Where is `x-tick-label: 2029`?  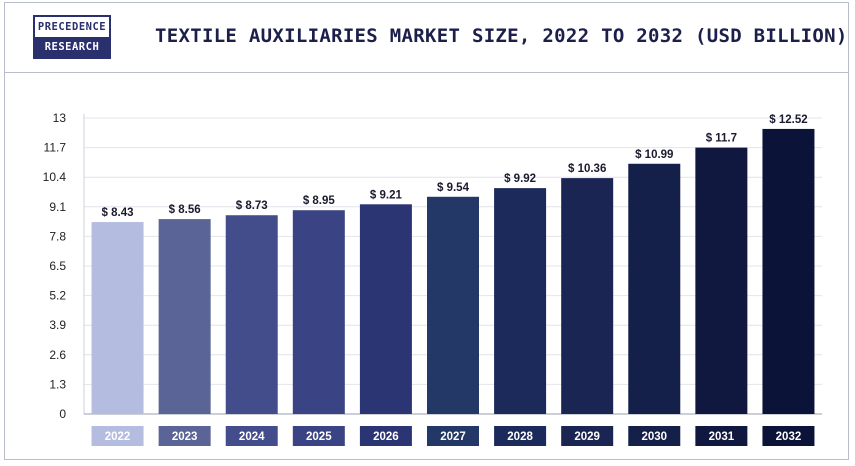 x-tick-label: 2029 is located at coordinates (587, 437).